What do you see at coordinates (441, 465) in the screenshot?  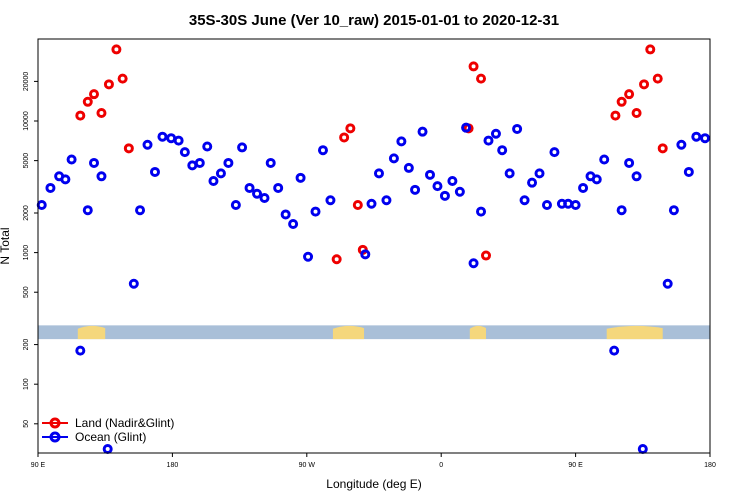 I see `x-tick-label-3: 0` at bounding box center [441, 465].